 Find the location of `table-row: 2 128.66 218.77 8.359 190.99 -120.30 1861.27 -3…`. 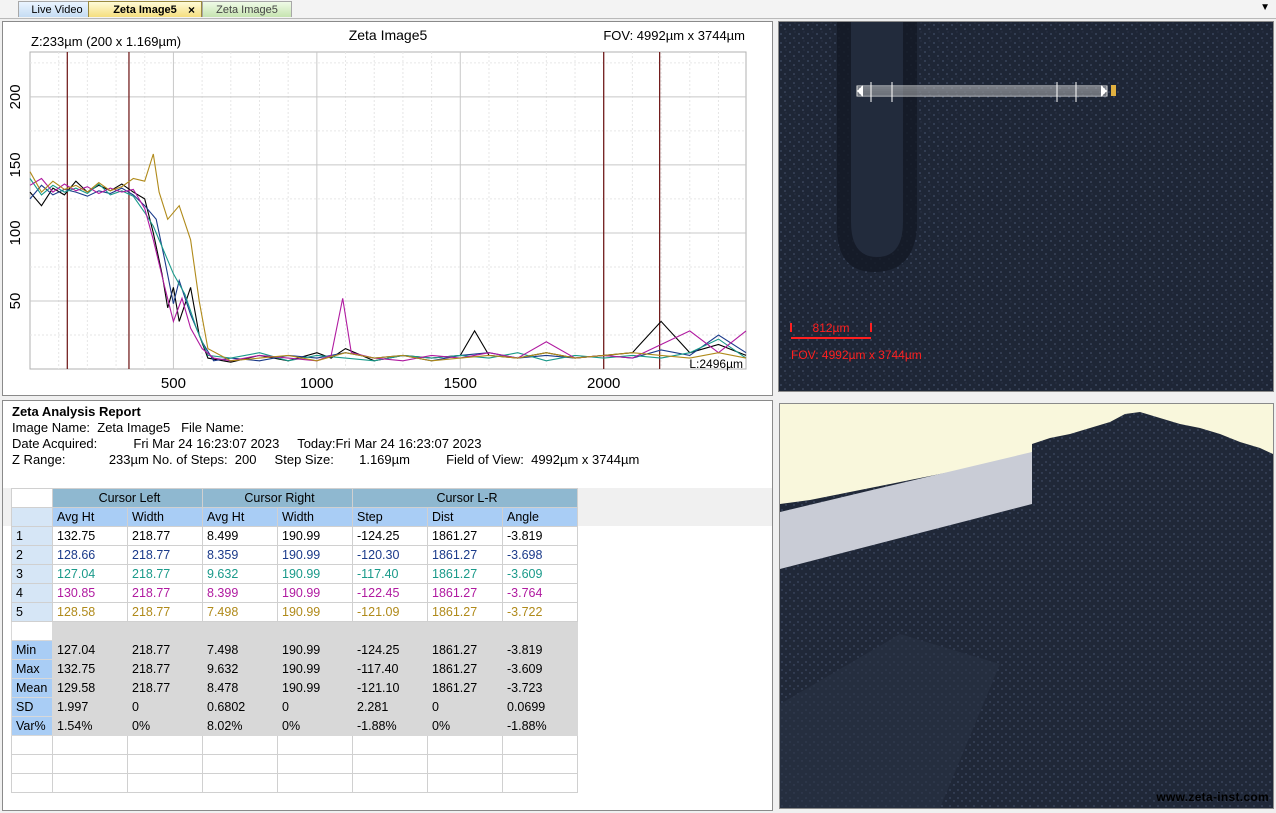

table-row: 2 128.66 218.77 8.359 190.99 -120.30 1861.27 -3… is located at coordinates (294, 555).